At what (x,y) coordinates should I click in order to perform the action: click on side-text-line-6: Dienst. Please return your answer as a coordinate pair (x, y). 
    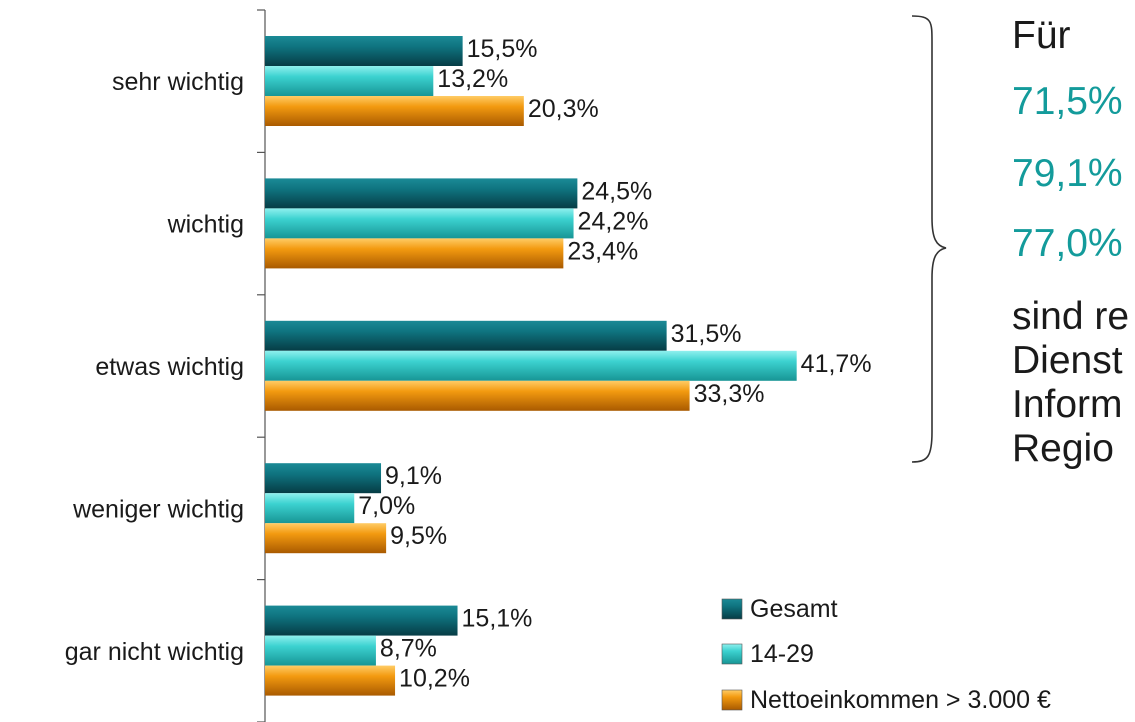
    Looking at the image, I should click on (1067, 360).